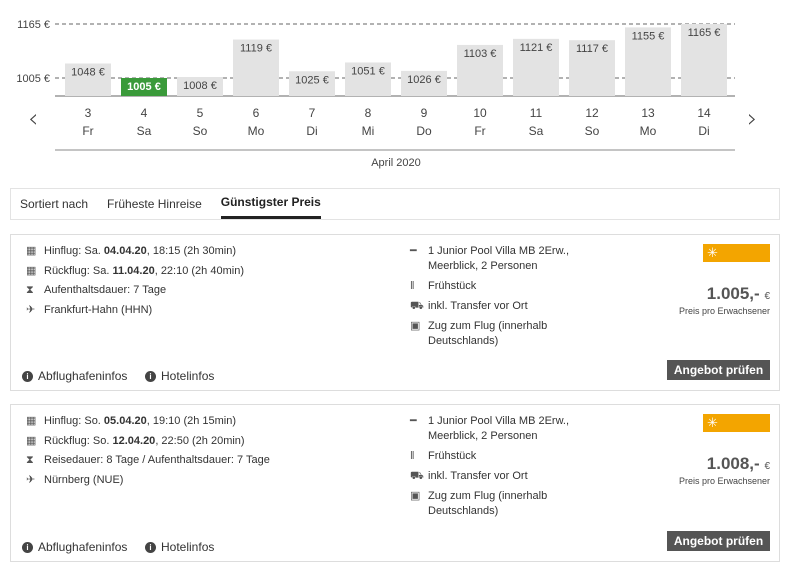  What do you see at coordinates (424, 113) in the screenshot?
I see `day-label: 9` at bounding box center [424, 113].